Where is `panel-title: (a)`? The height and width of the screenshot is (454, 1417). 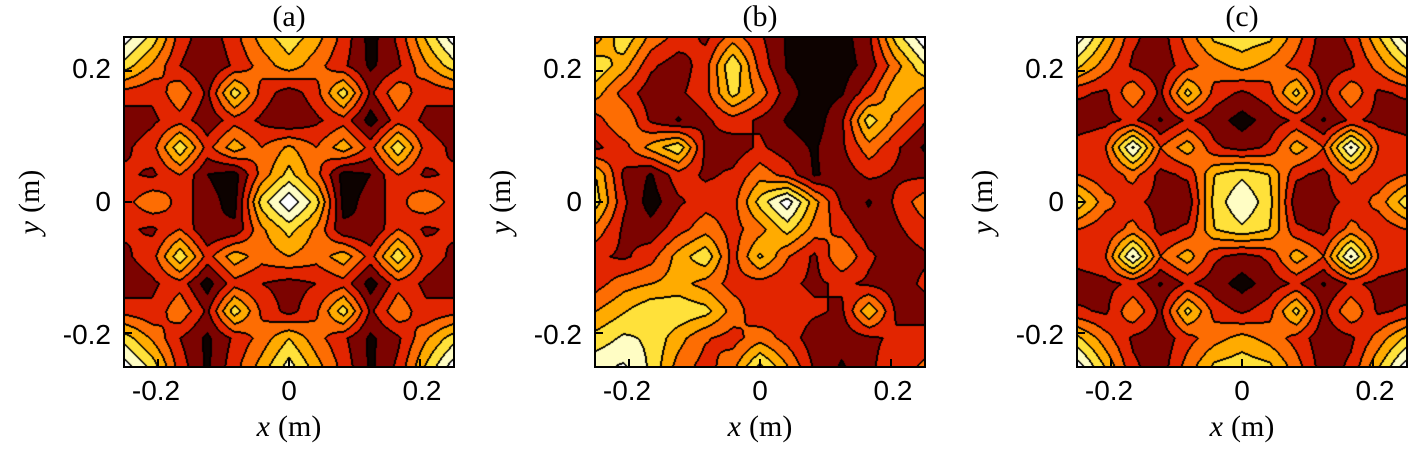 panel-title: (a) is located at coordinates (289, 16).